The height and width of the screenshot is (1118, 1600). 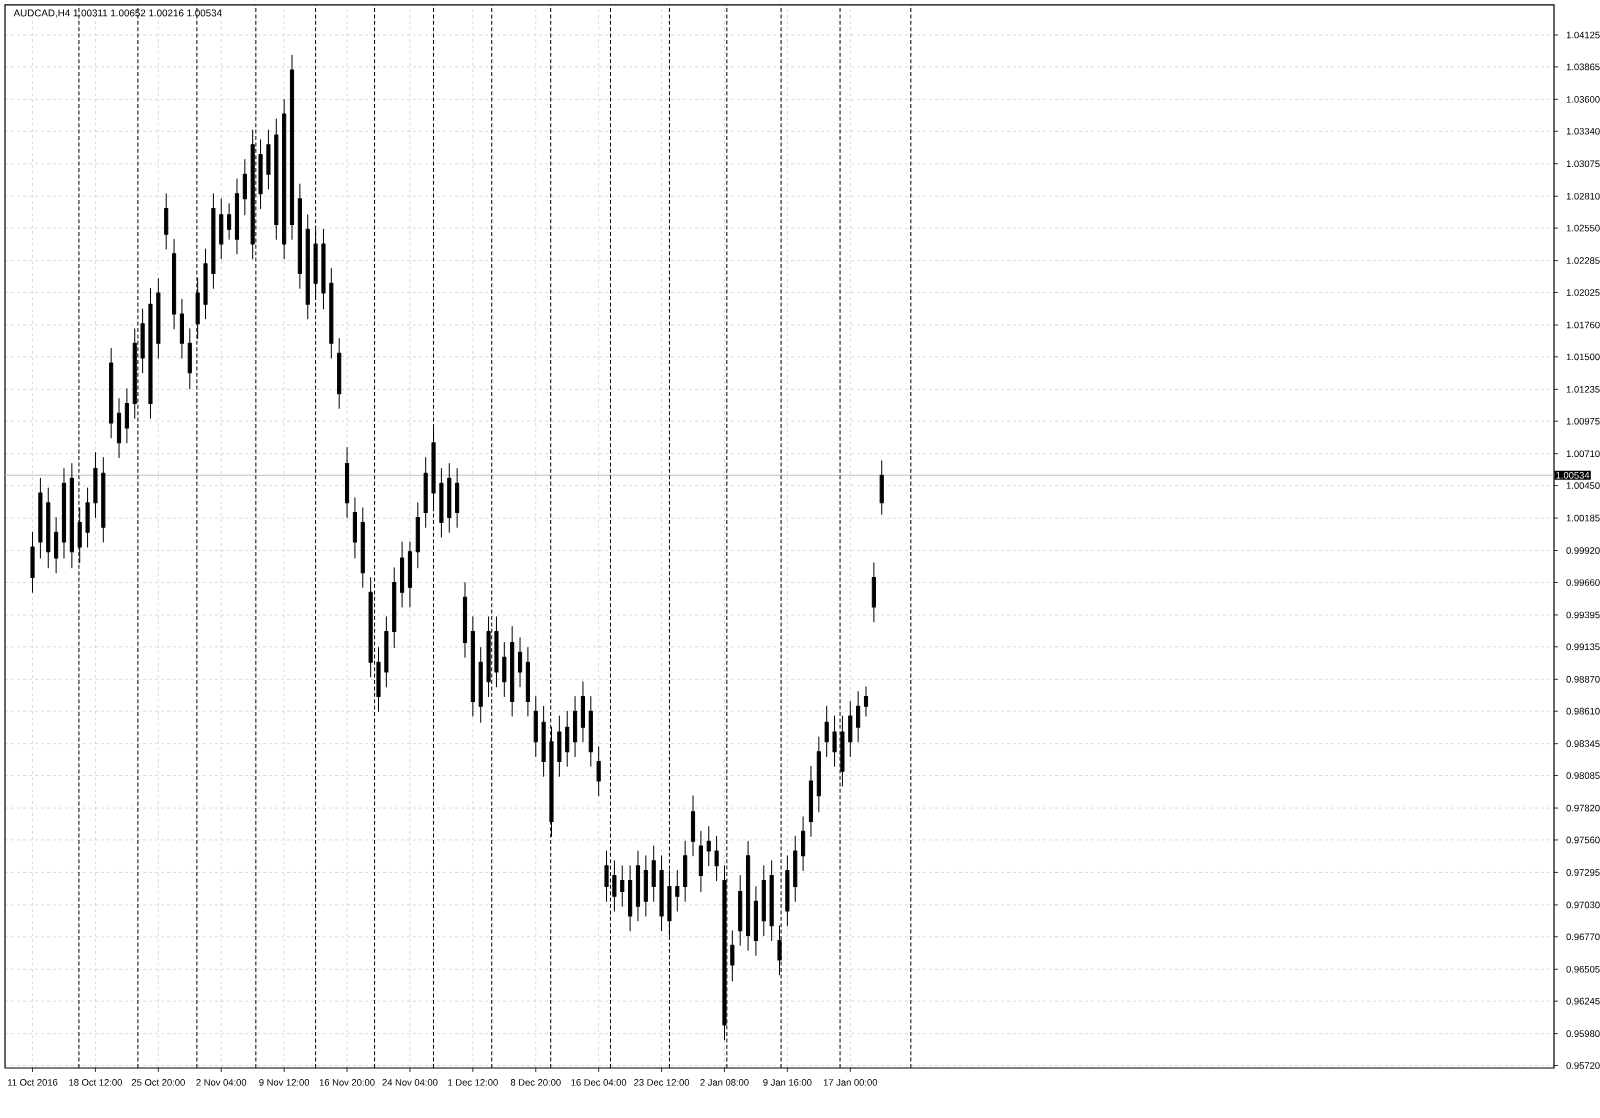 What do you see at coordinates (1583, 35) in the screenshot?
I see `y-tick-label: 1.04125` at bounding box center [1583, 35].